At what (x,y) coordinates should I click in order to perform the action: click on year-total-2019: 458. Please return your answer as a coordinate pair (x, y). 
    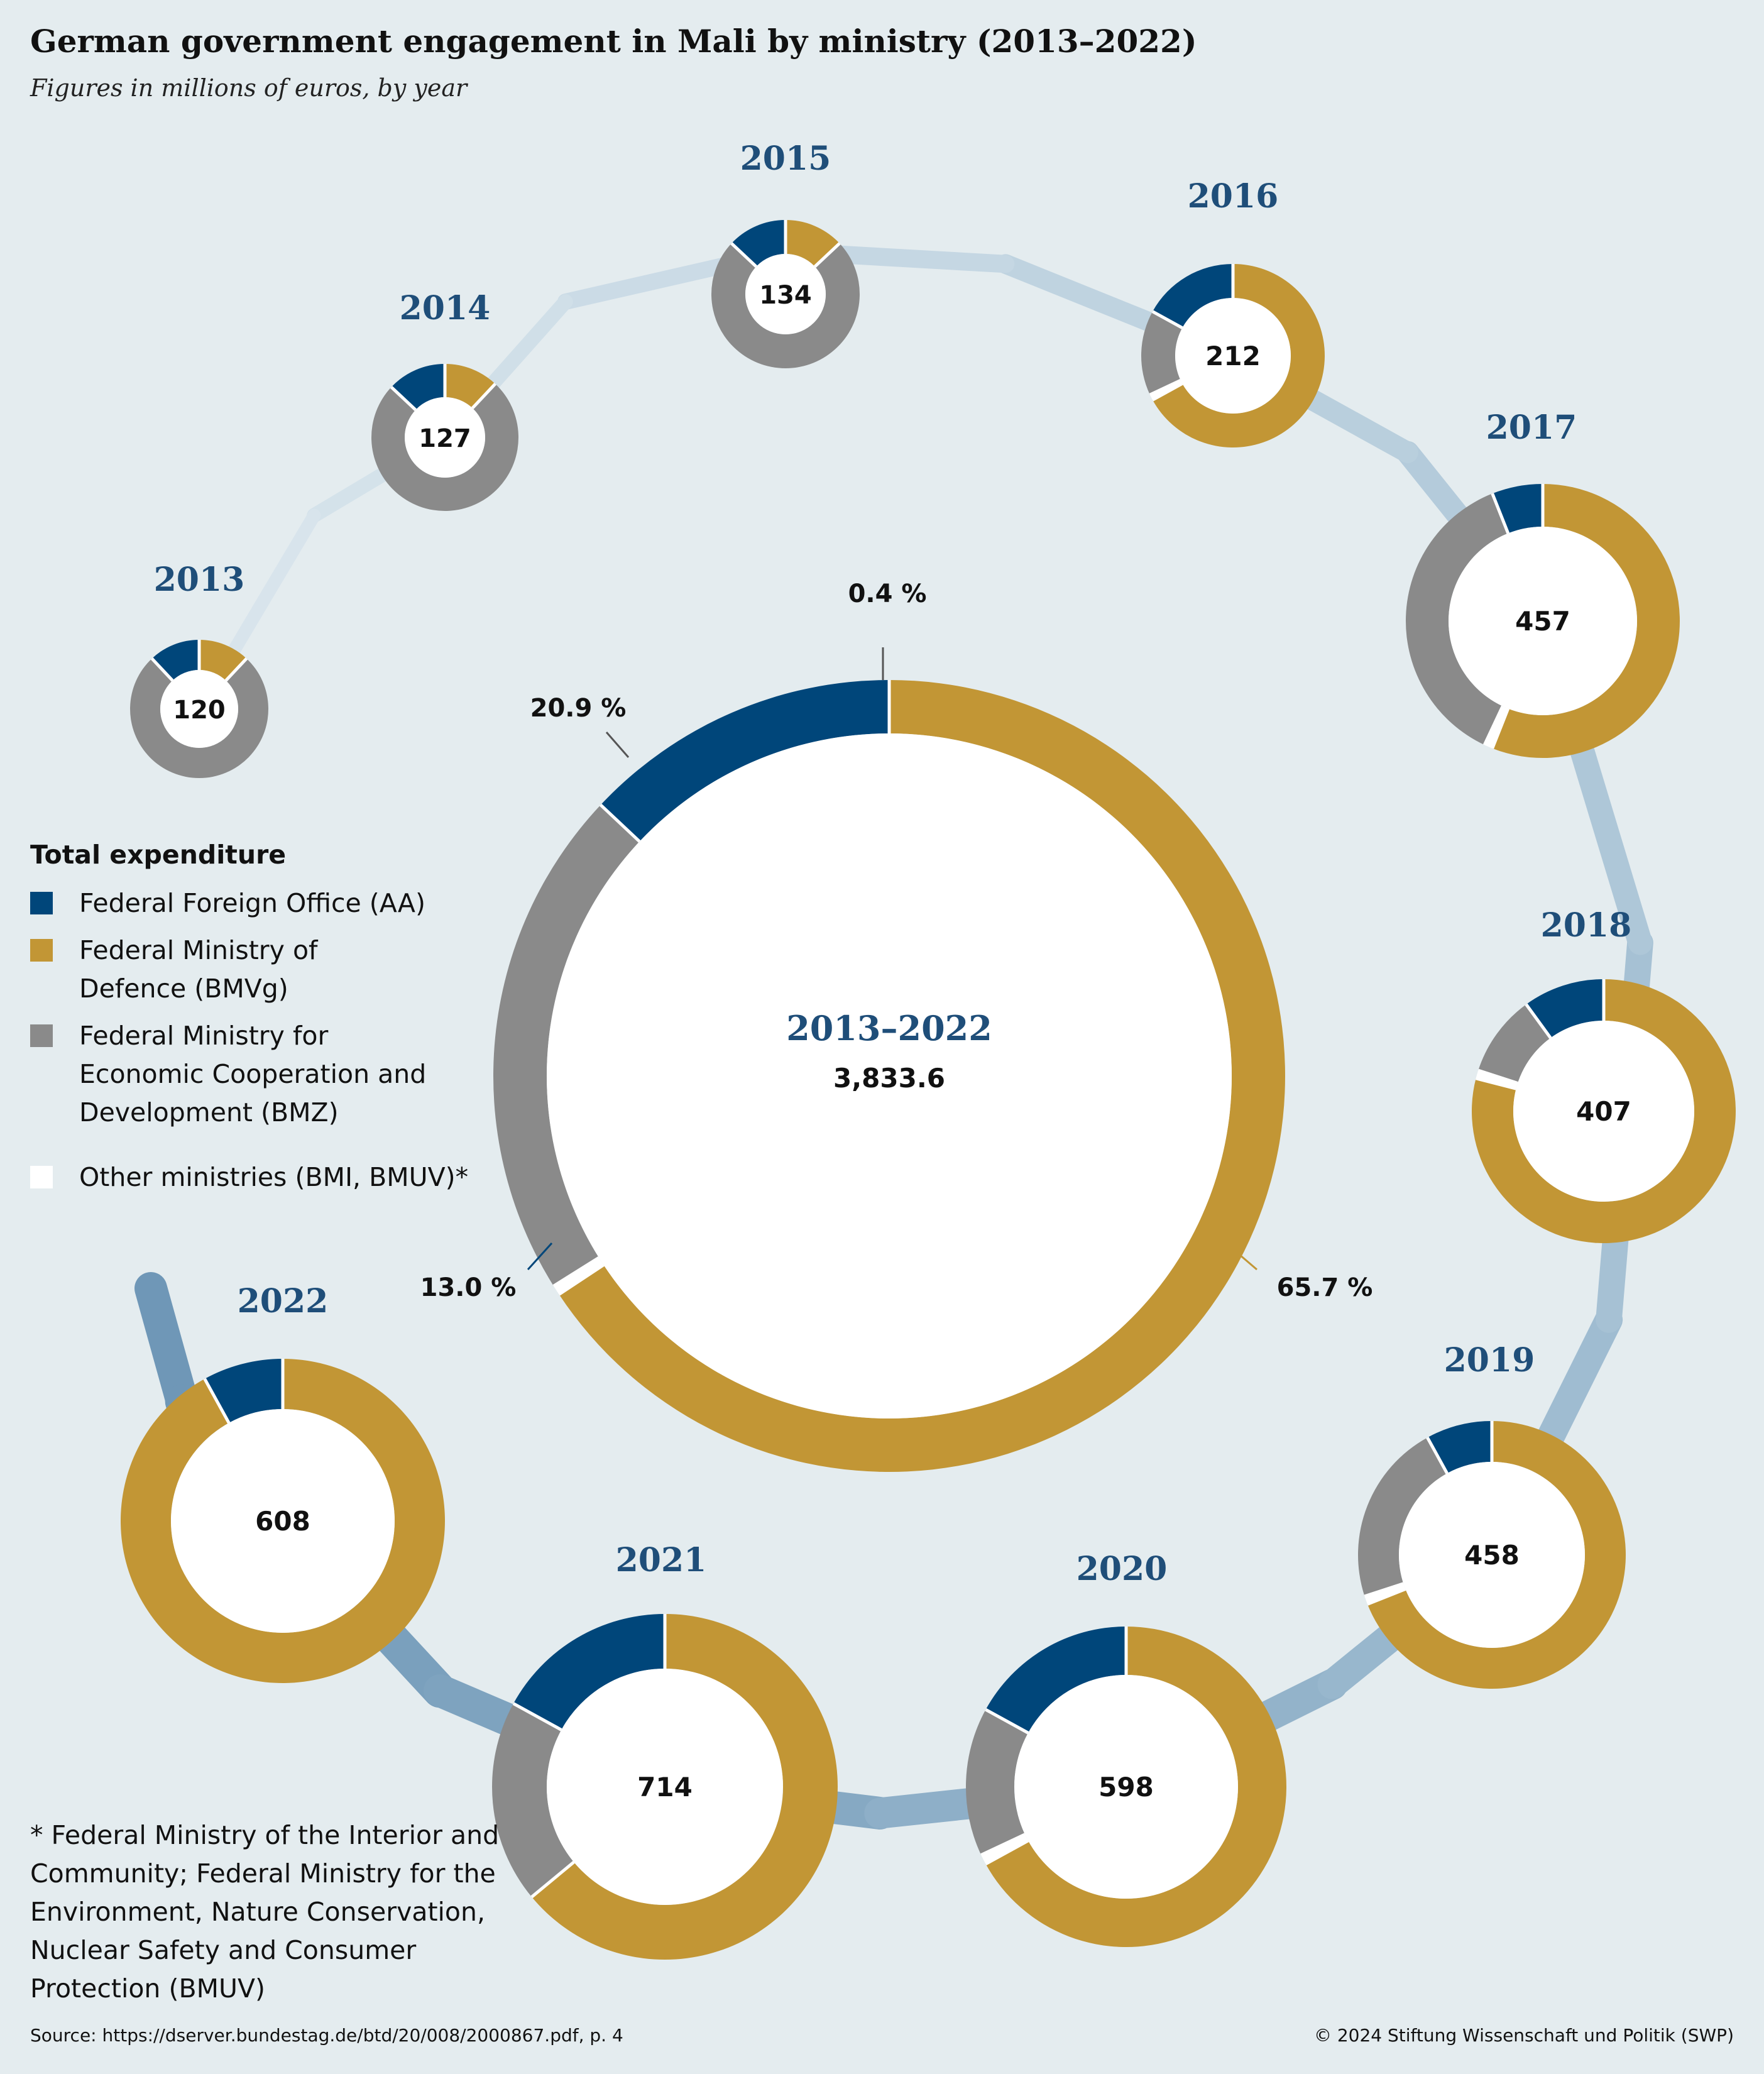
    Looking at the image, I should click on (1492, 1556).